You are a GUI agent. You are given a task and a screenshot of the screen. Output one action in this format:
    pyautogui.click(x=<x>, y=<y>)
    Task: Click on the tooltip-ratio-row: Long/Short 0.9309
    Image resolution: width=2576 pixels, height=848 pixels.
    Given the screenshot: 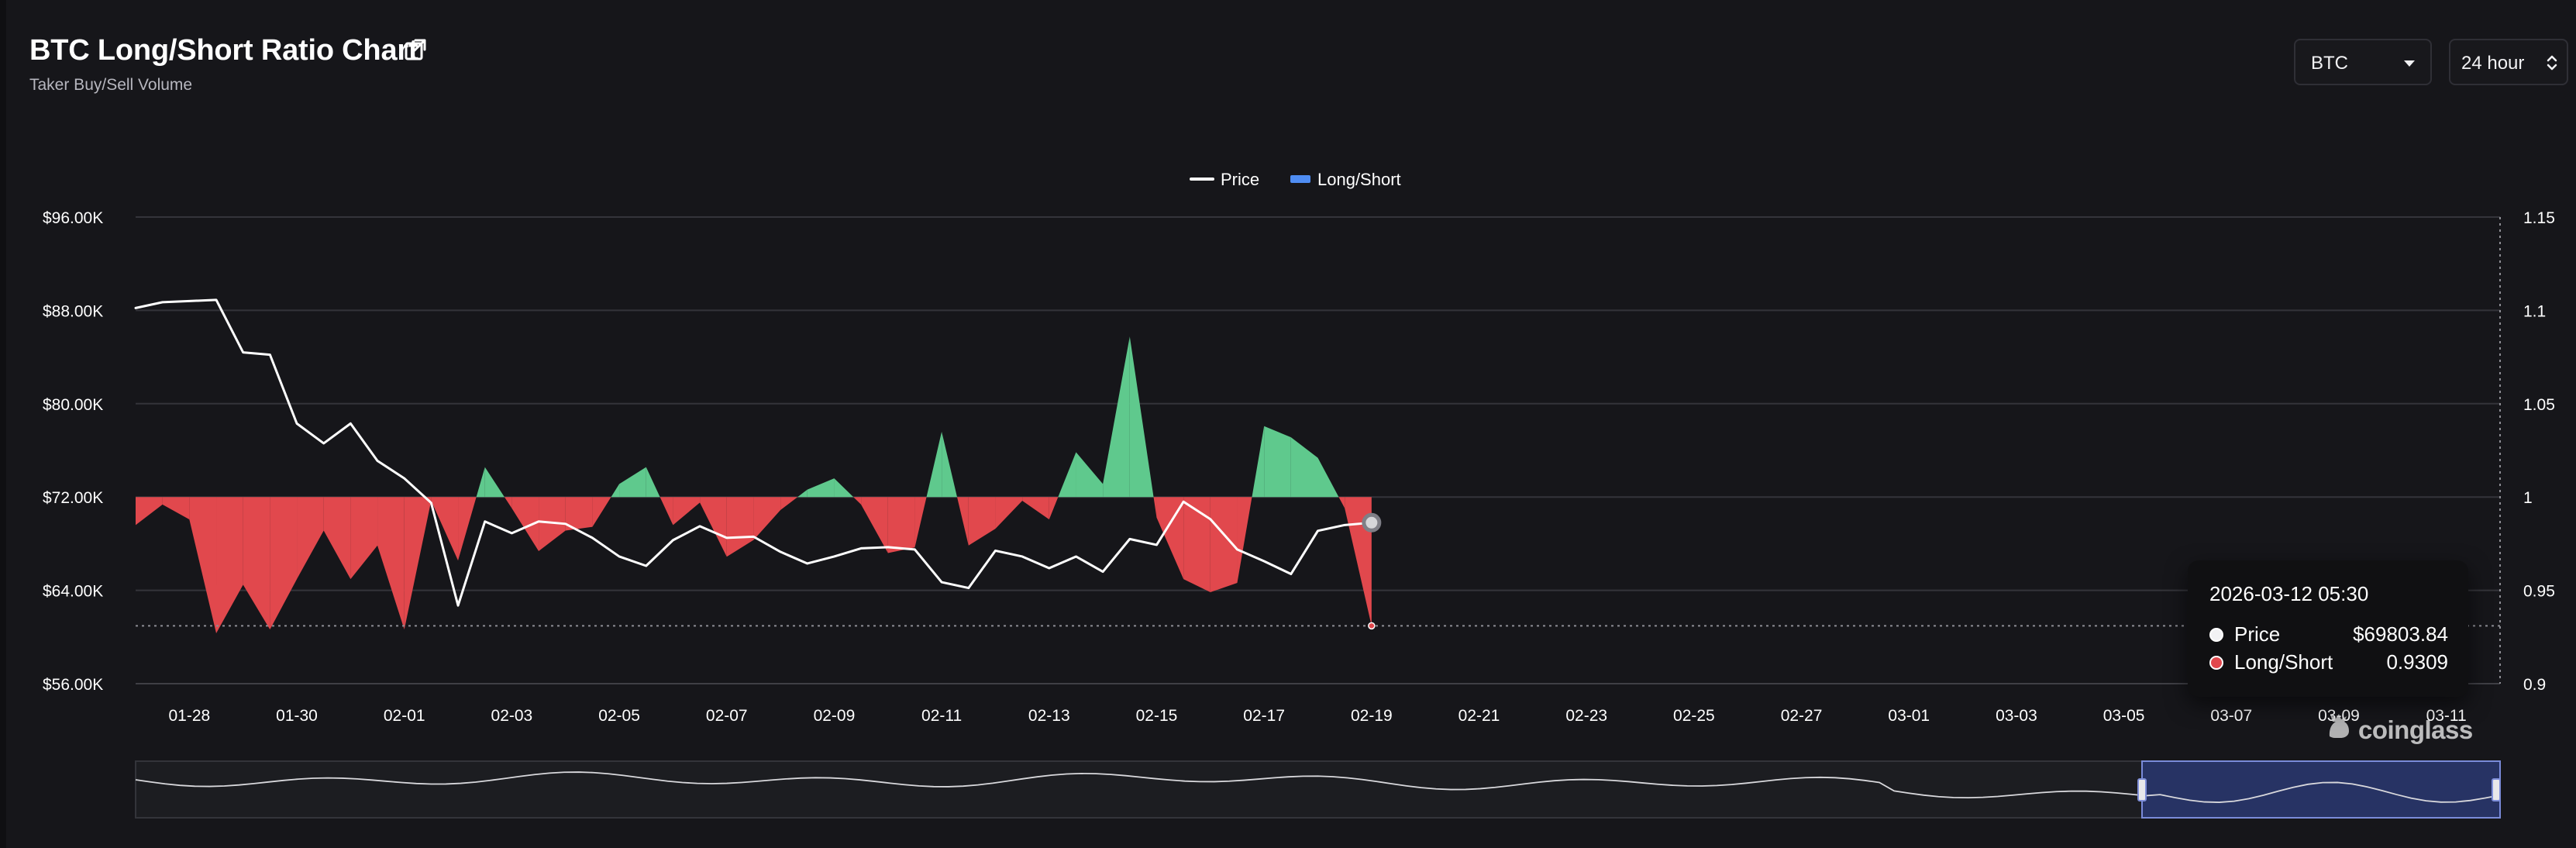 What is the action you would take?
    pyautogui.click(x=2328, y=662)
    